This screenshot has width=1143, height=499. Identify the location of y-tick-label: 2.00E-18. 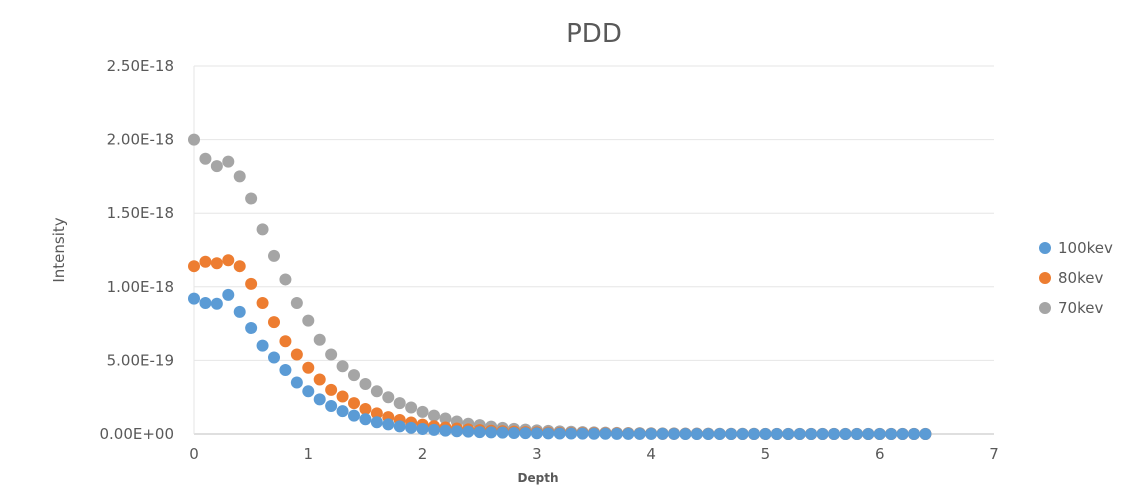
(140, 140).